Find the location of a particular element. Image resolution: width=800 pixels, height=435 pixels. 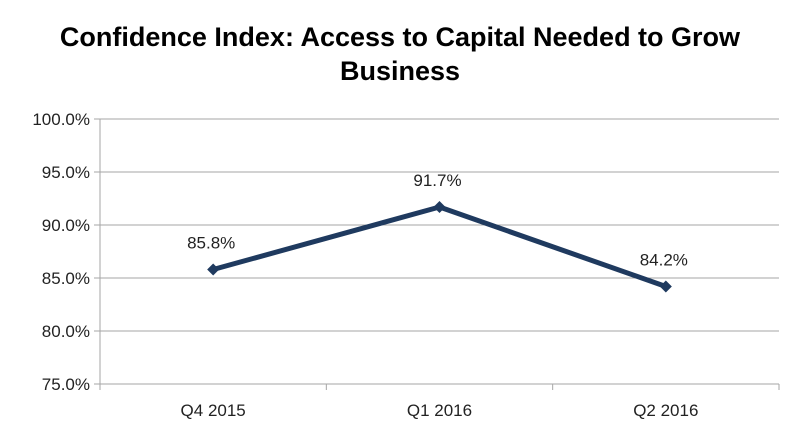

x-tick-label: Q4 2015 is located at coordinates (213, 410).